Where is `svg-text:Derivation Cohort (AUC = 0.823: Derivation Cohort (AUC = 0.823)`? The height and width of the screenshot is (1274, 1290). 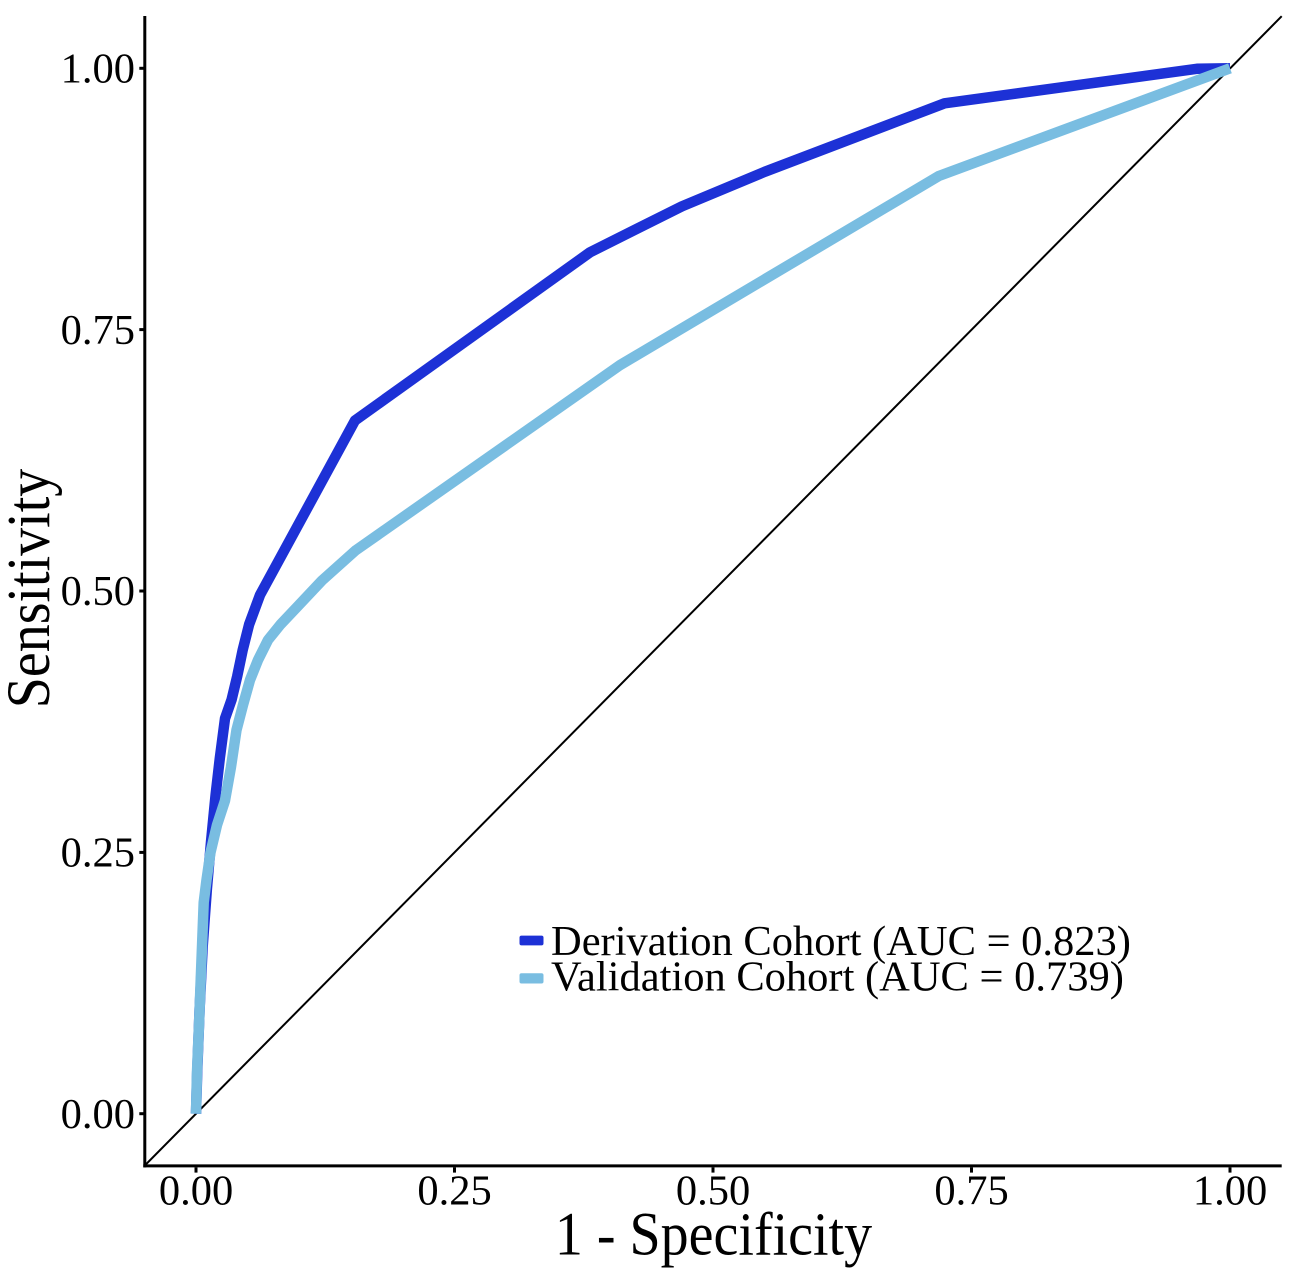
svg-text:Derivation Cohort (AUC = 0.823: Derivation Cohort (AUC = 0.823) is located at coordinates (841, 941).